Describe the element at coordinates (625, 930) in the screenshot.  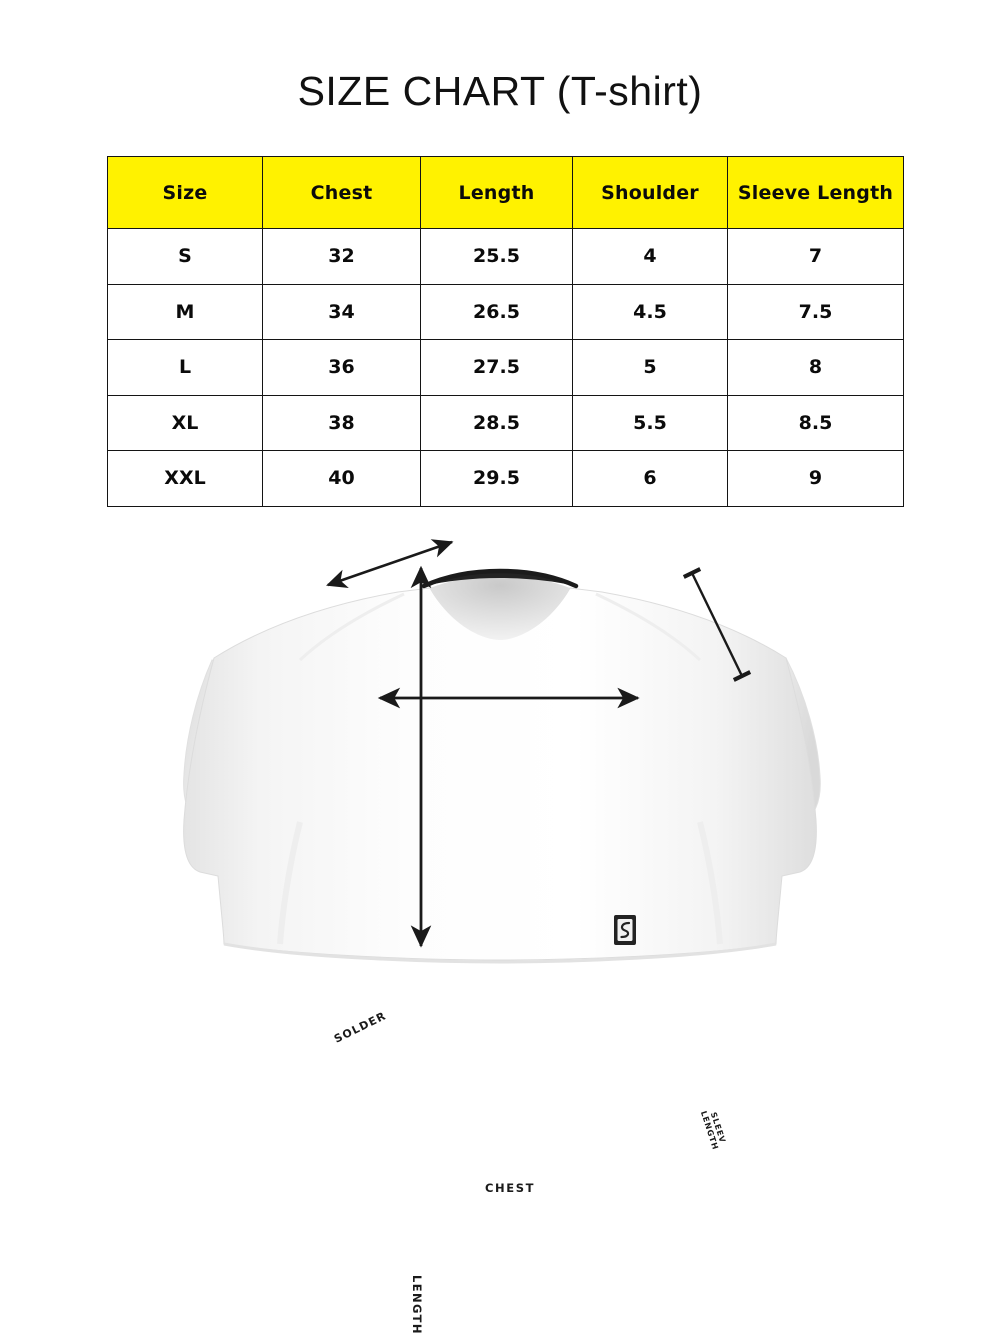
I see `brand-tag-icon` at that location.